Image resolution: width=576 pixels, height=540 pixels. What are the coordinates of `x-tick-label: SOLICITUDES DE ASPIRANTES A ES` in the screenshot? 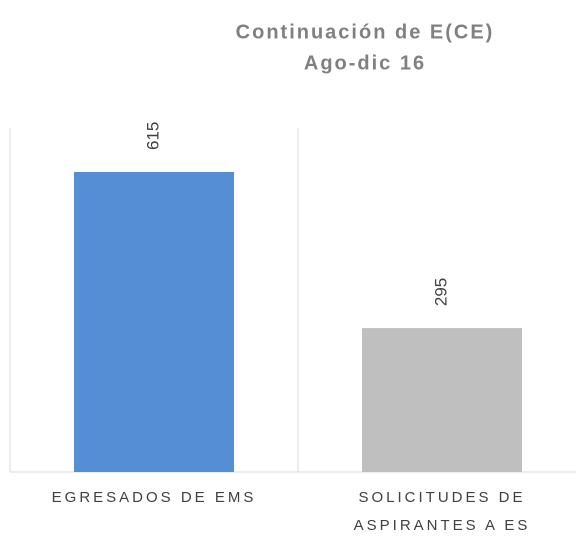 It's located at (442, 511).